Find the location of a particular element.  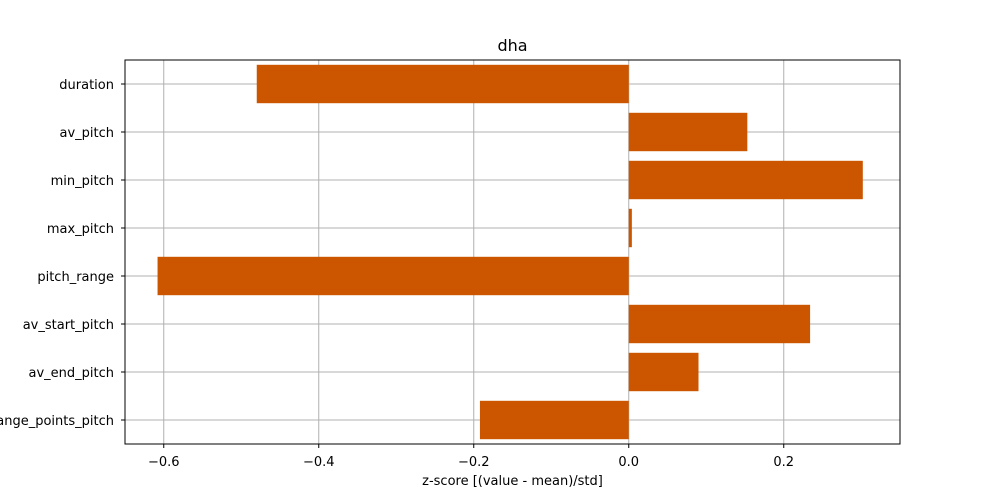

x-axis-ticks: −0.6 −0.4 −0.2 0.0 0.2 is located at coordinates (471, 457).